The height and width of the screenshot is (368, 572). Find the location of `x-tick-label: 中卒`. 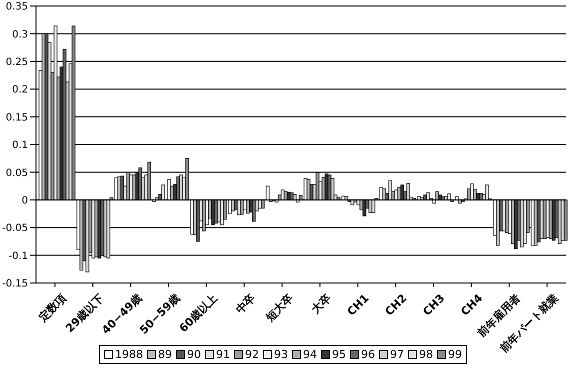

x-tick-label: 中卒 is located at coordinates (245, 304).